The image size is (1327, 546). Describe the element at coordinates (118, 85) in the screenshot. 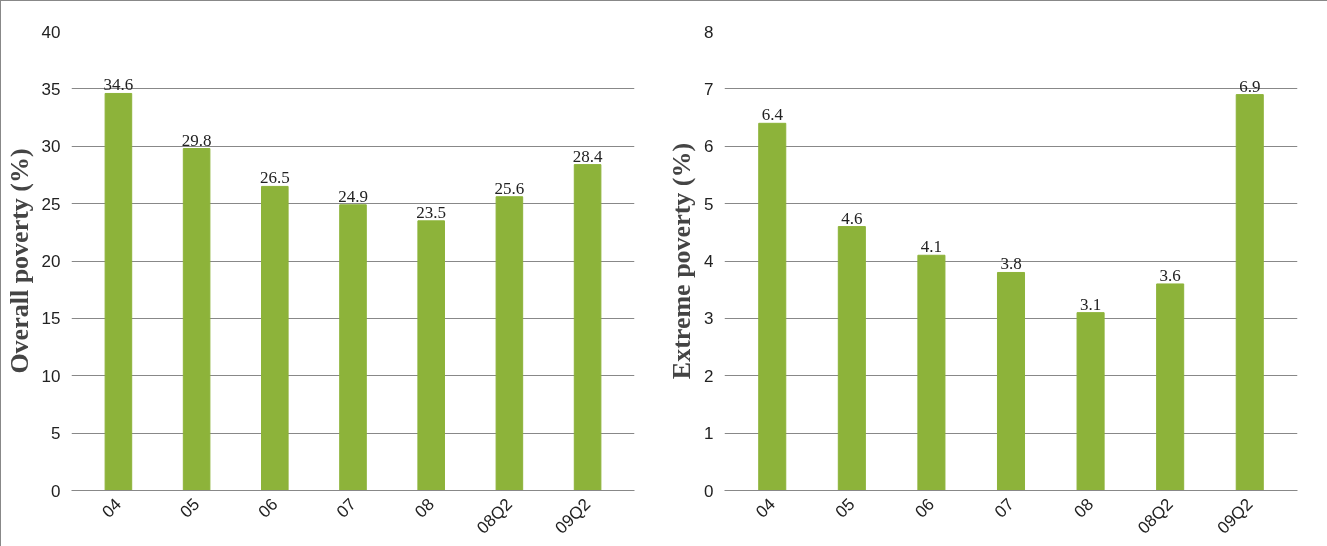

I see `data-label: 34.6` at that location.